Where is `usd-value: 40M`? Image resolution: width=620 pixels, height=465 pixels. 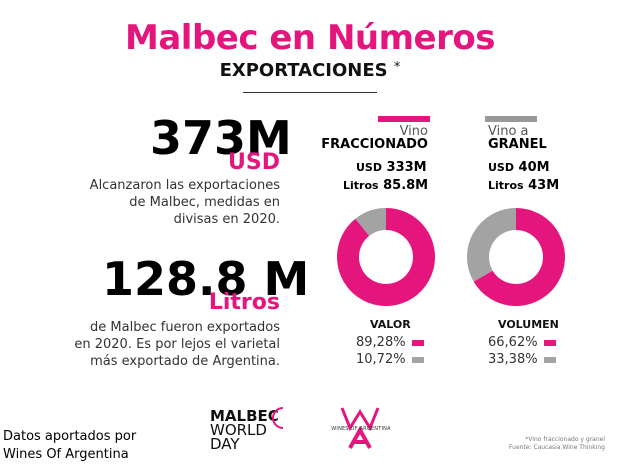 usd-value: 40M is located at coordinates (534, 167).